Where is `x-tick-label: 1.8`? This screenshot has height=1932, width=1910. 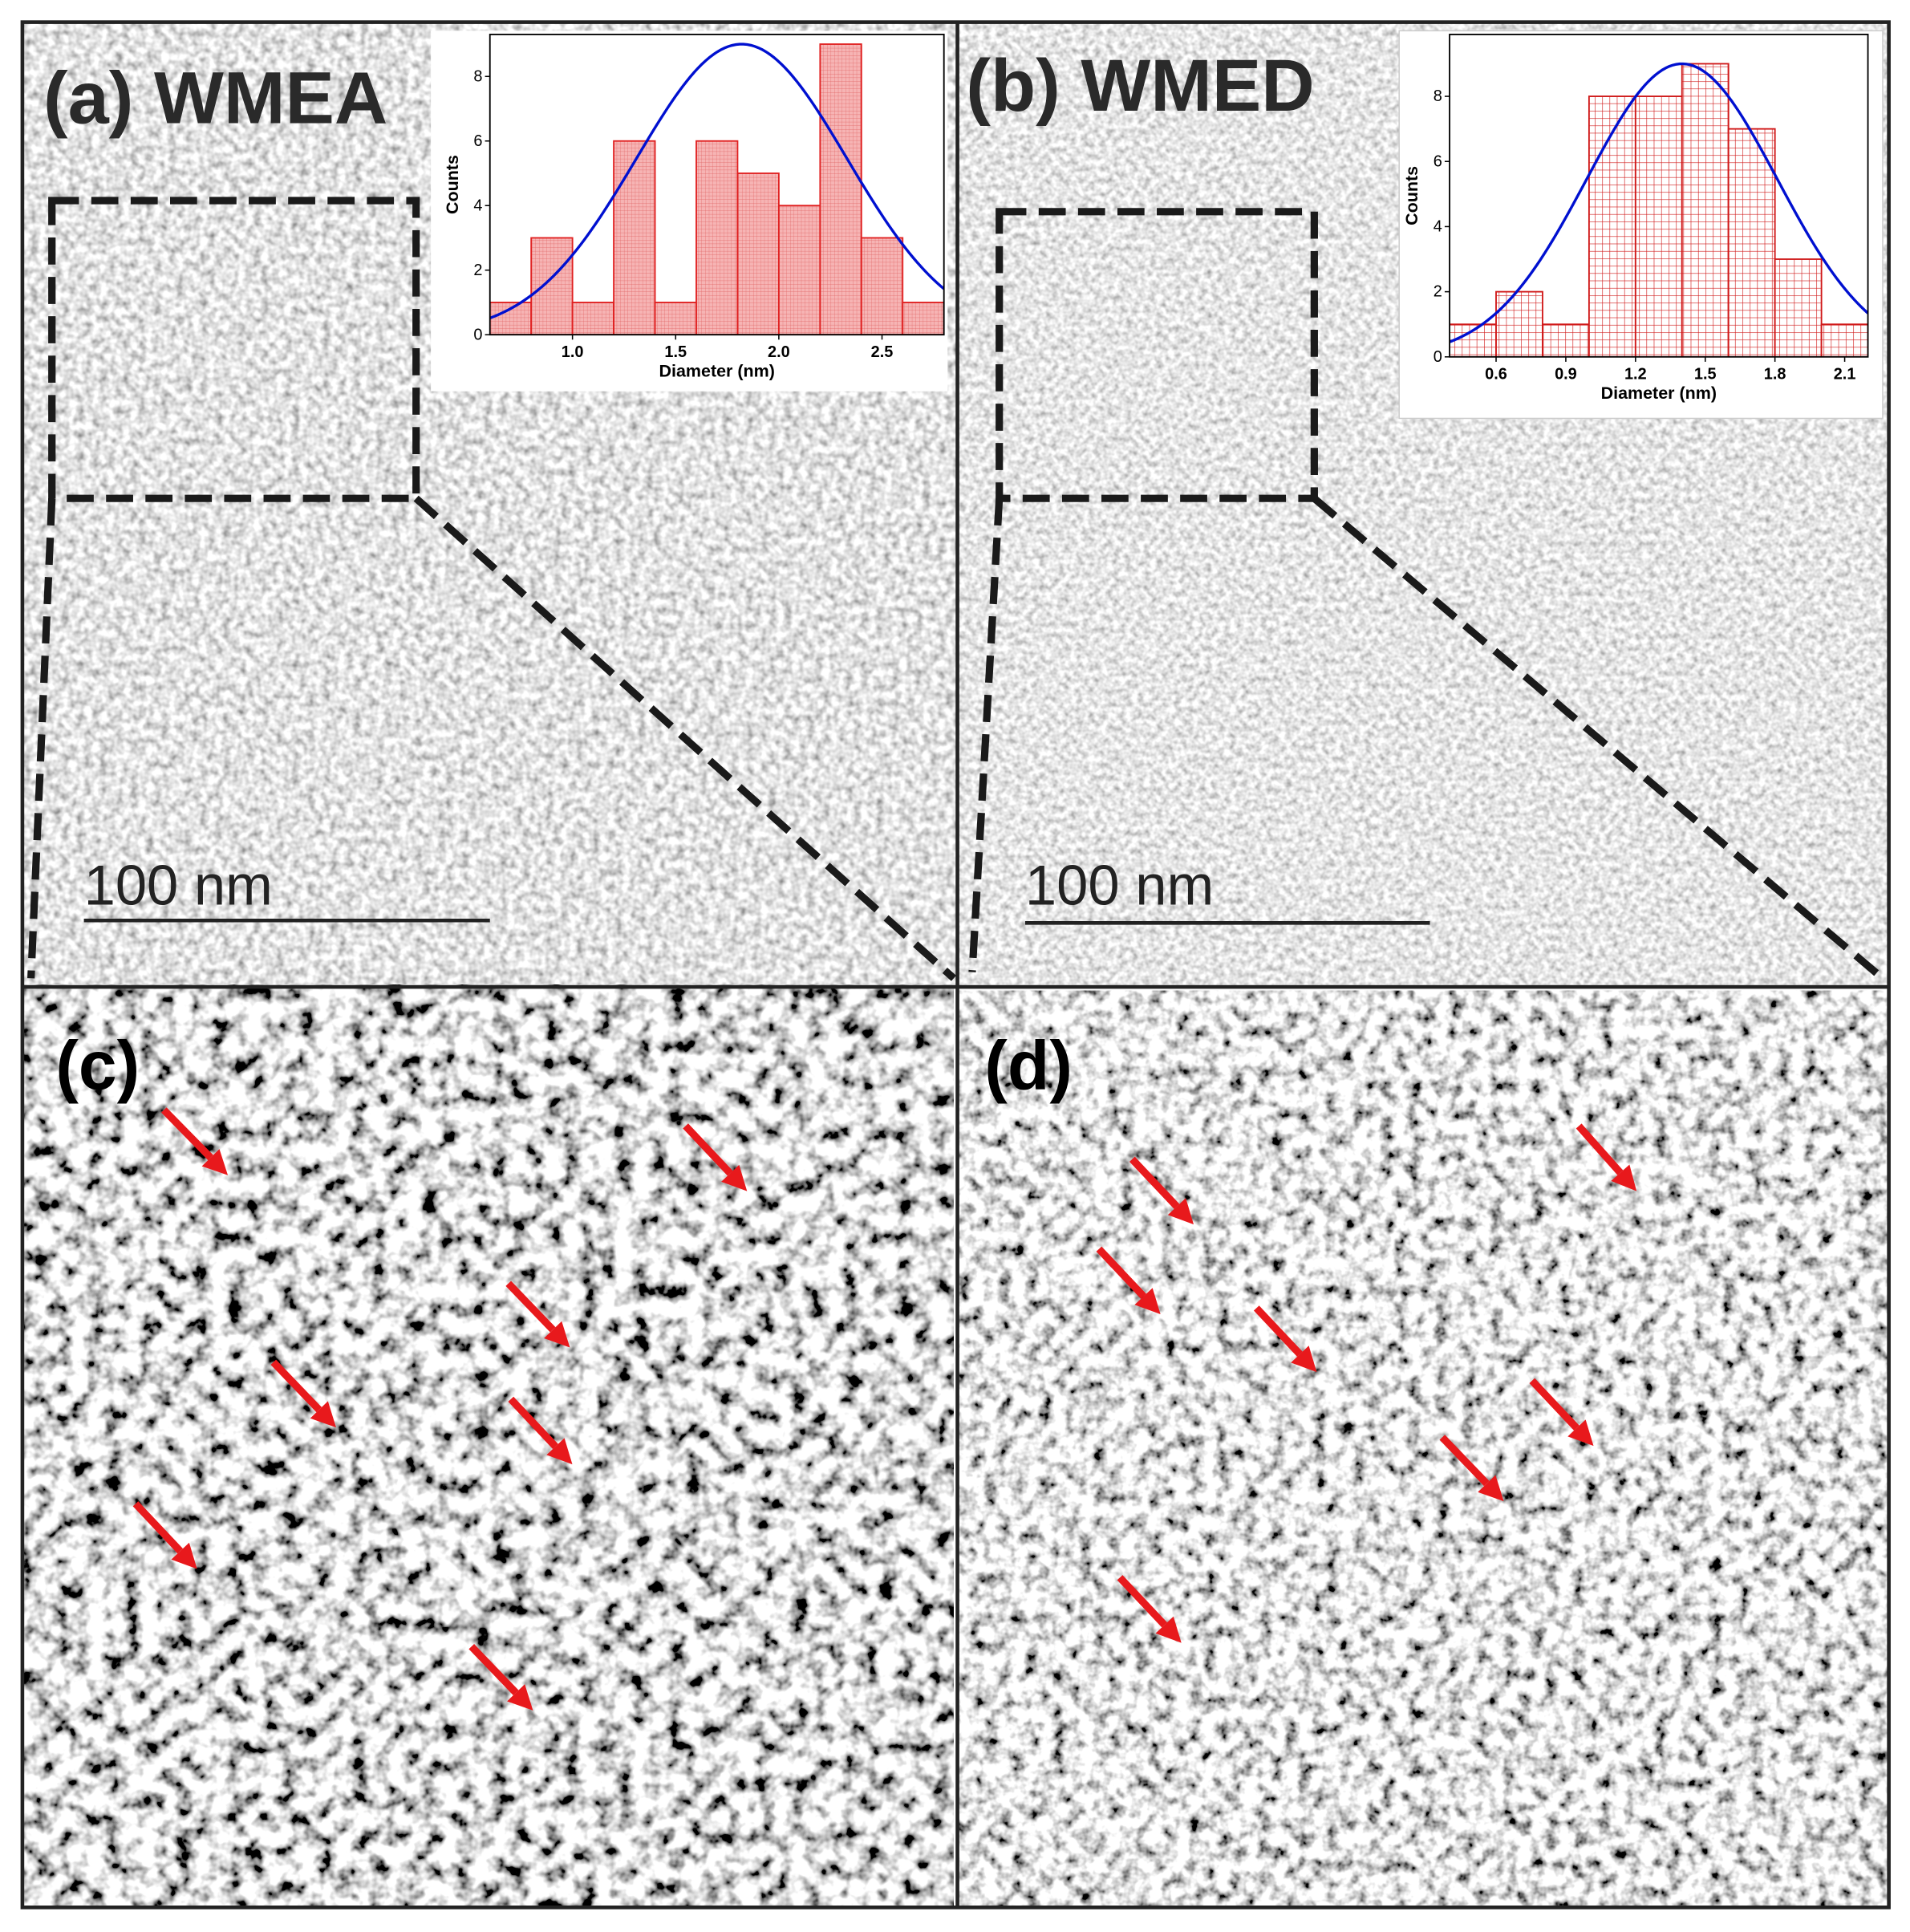 x-tick-label: 1.8 is located at coordinates (1775, 374).